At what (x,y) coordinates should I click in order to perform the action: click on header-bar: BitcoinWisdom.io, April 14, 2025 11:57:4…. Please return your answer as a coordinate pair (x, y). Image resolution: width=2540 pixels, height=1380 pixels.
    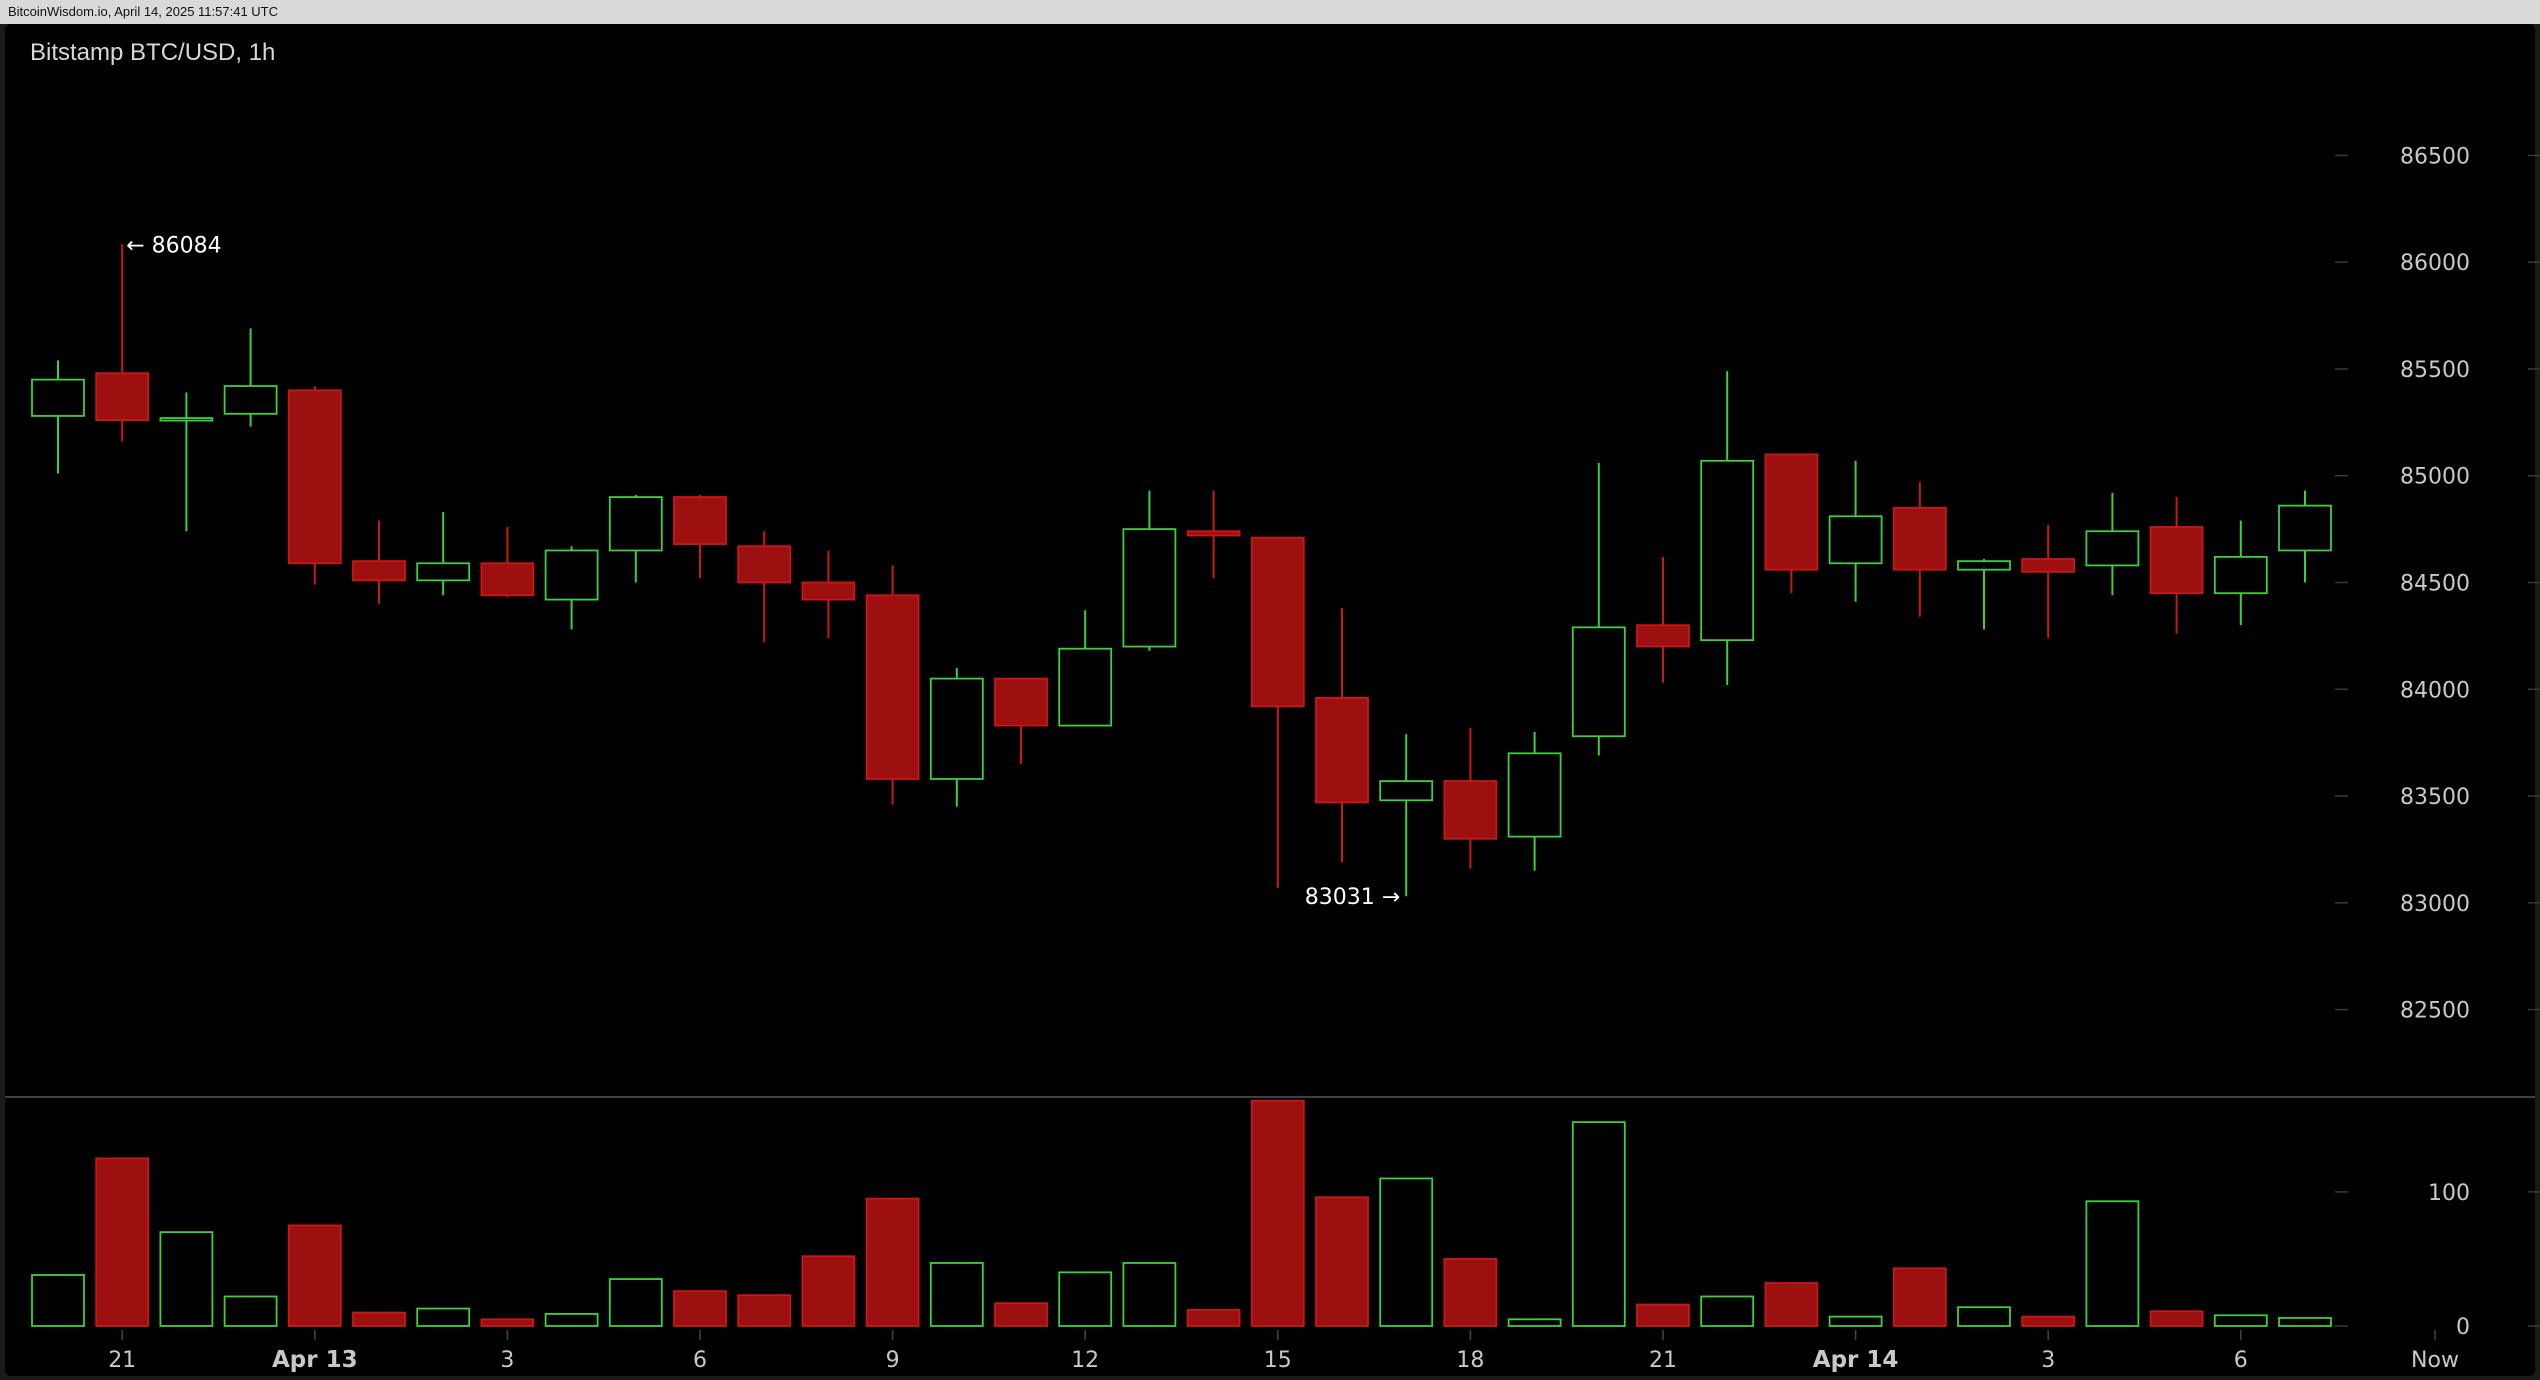
    Looking at the image, I should click on (1270, 12).